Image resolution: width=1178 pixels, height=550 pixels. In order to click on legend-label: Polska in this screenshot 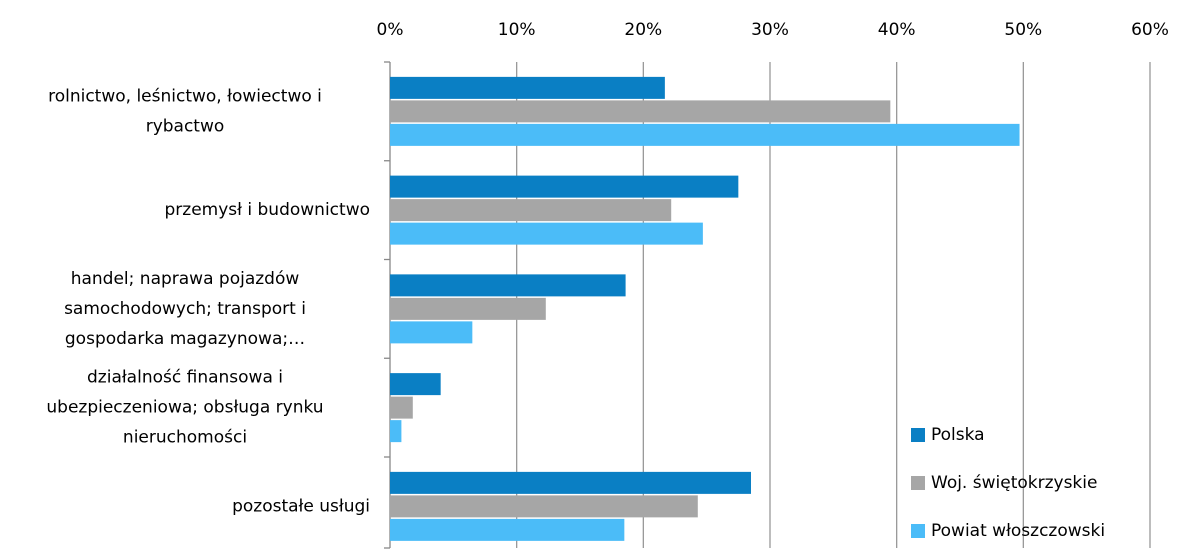, I will do `click(958, 435)`.